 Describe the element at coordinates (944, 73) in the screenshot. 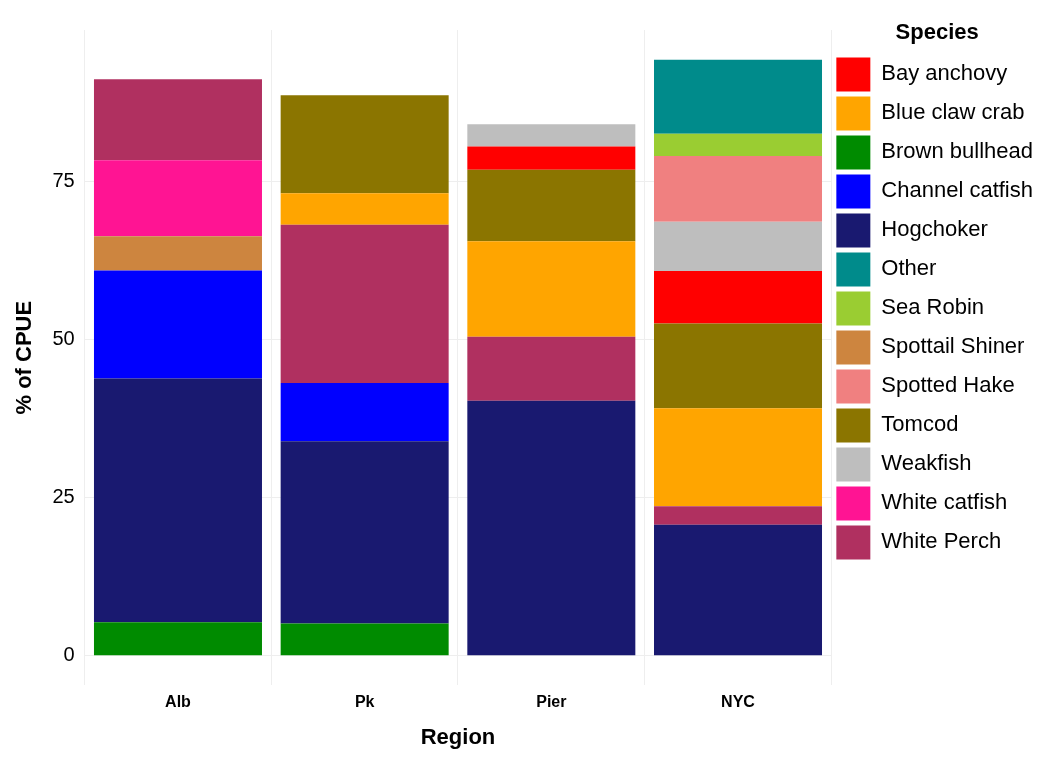

I see `legend-label: Bay anchovy` at that location.